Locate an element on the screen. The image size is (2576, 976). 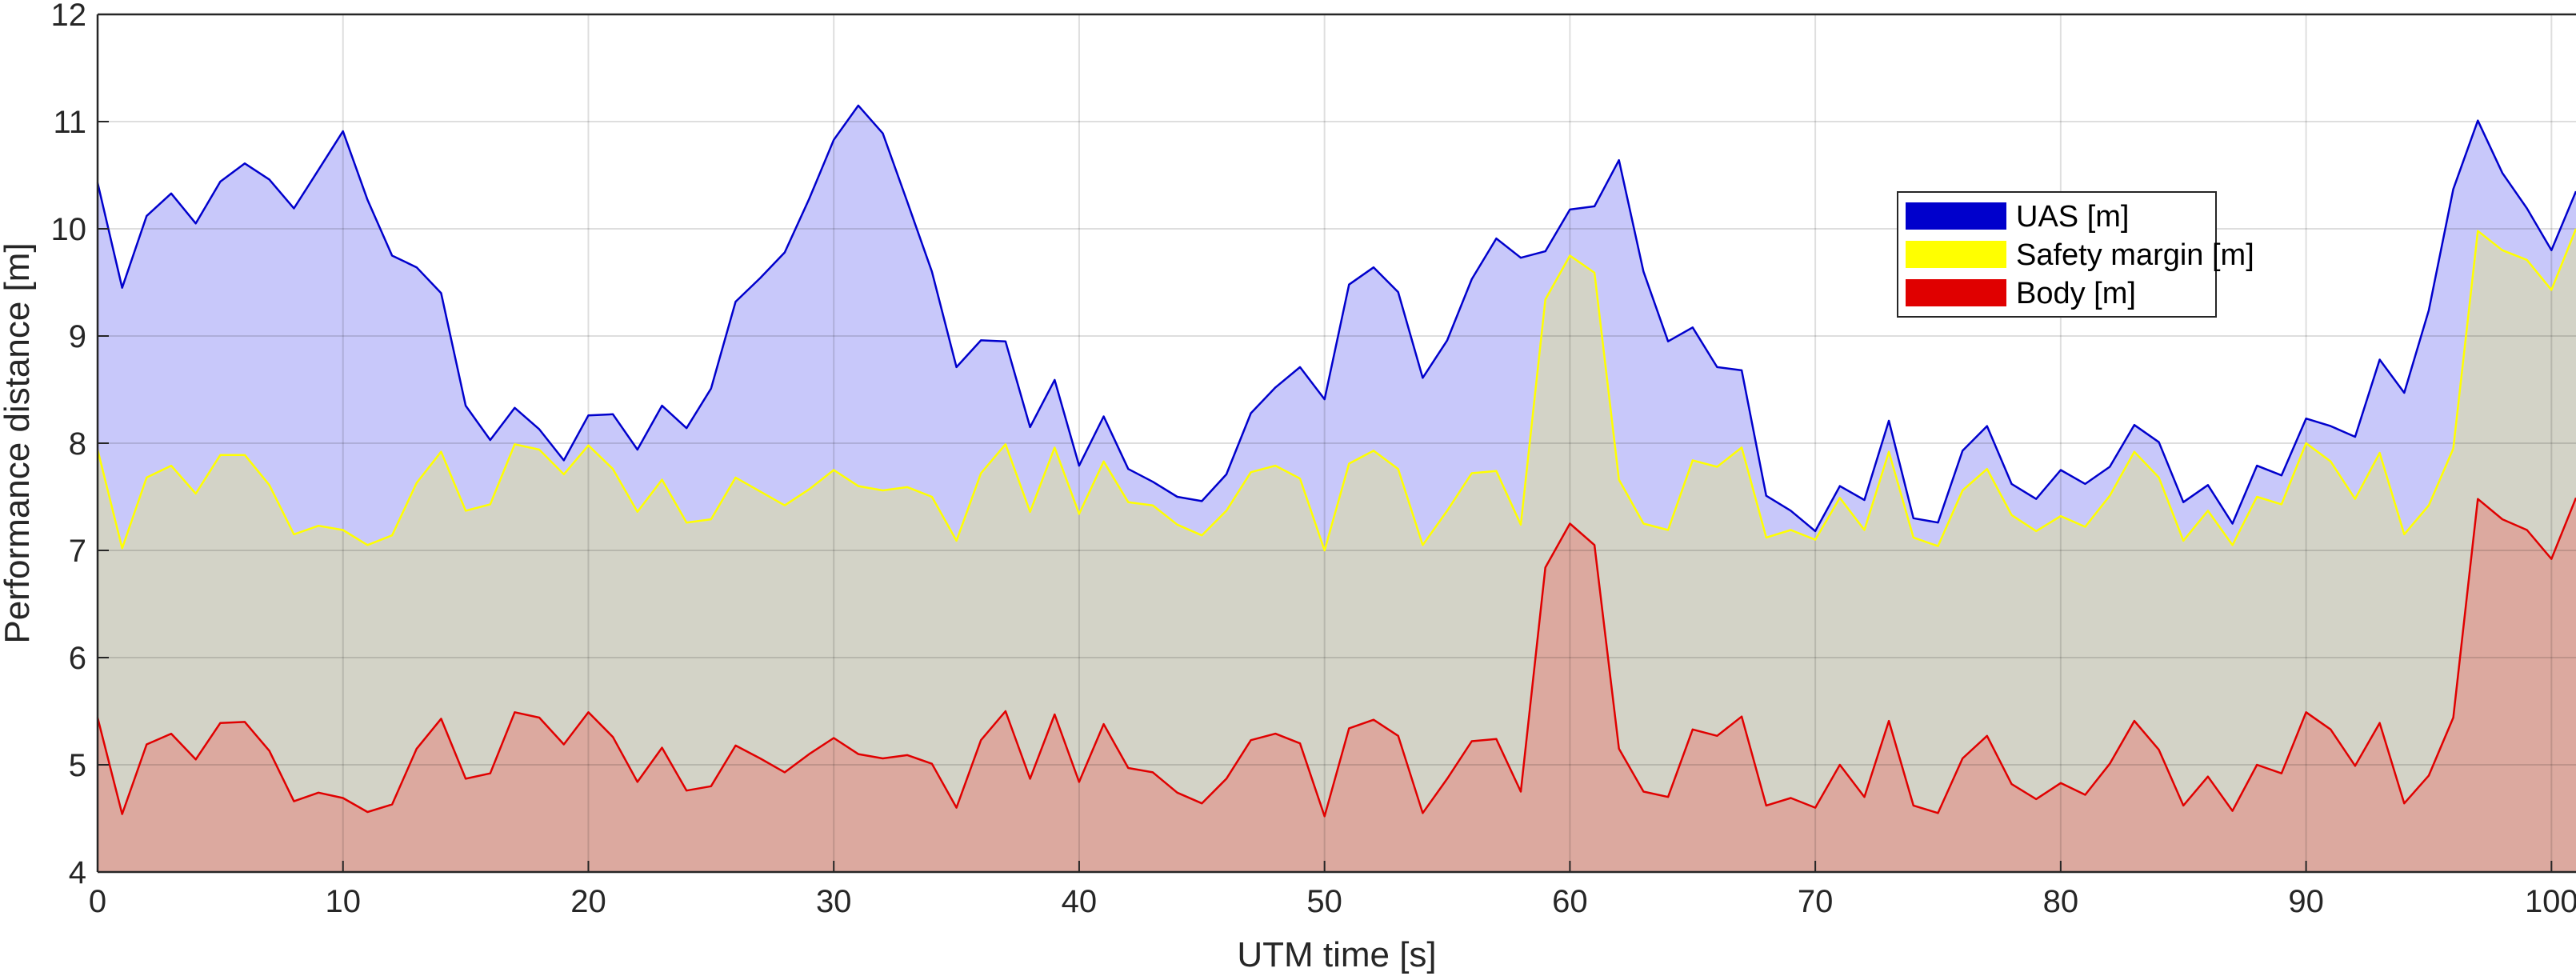
x-tick-label: 70 is located at coordinates (1816, 901).